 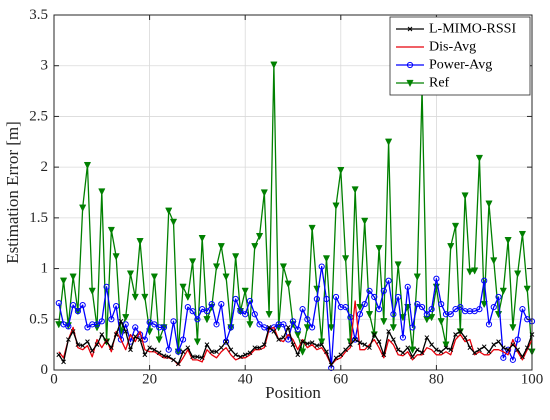 I want to click on legend-box, so click(x=460, y=56).